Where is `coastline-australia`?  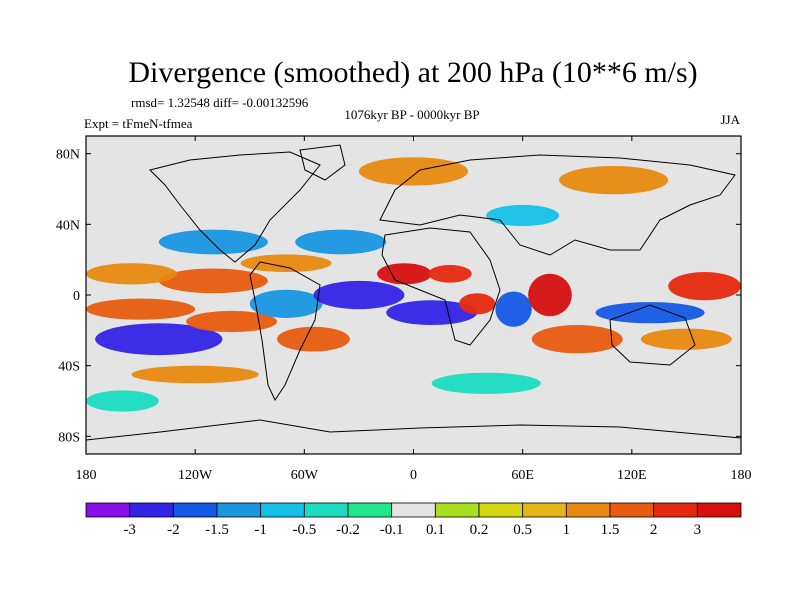
coastline-australia is located at coordinates (652, 335).